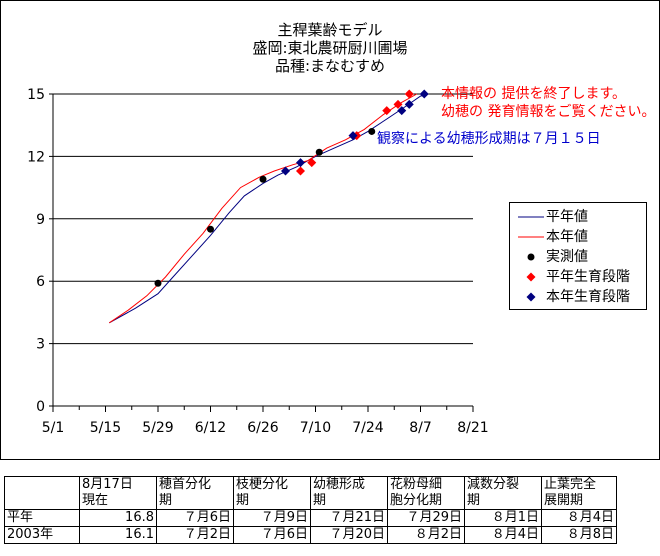 The height and width of the screenshot is (556, 660). What do you see at coordinates (53, 428) in the screenshot?
I see `x-tick-label: 5/1` at bounding box center [53, 428].